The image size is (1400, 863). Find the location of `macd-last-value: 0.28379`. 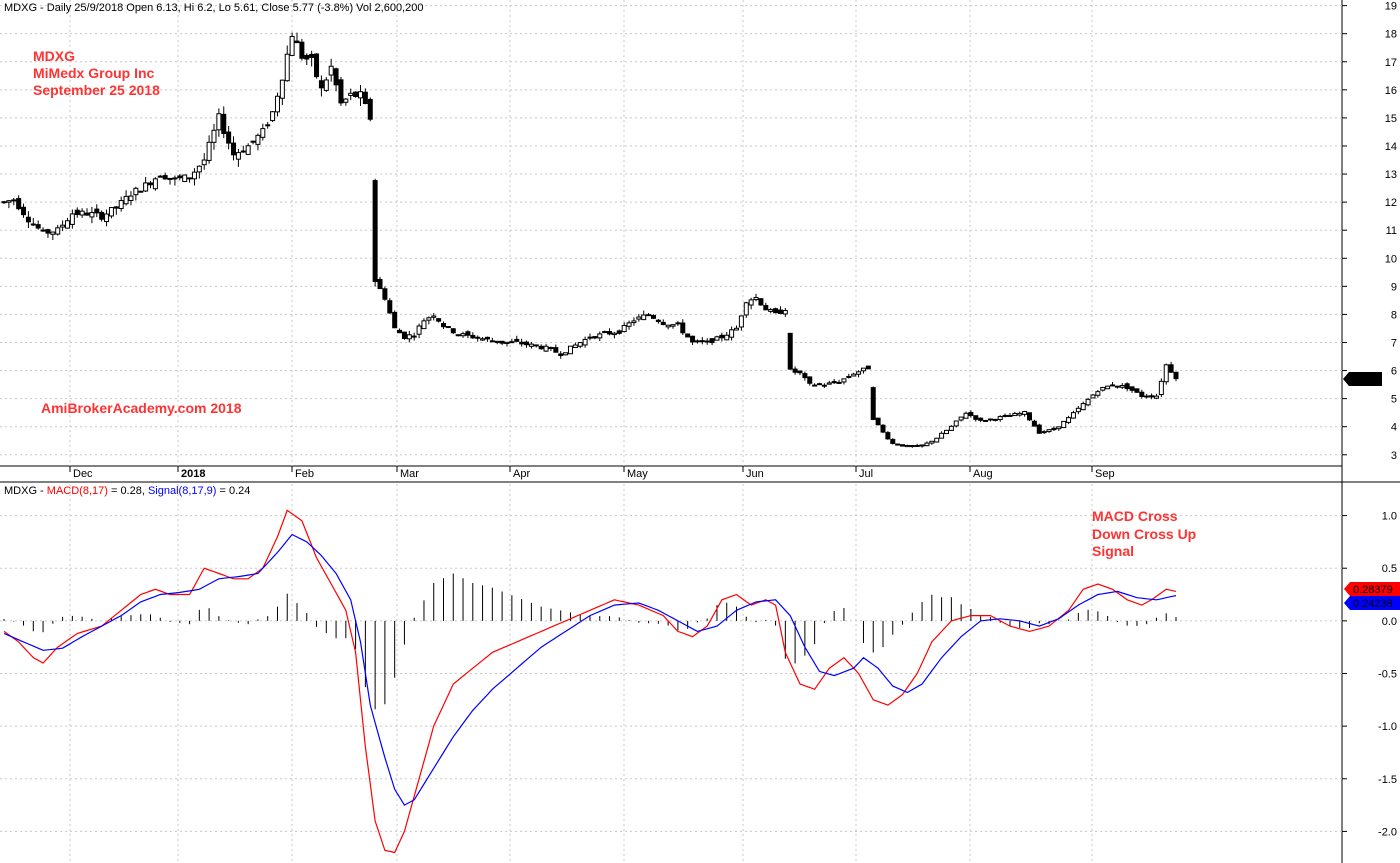

macd-last-value: 0.28379 is located at coordinates (1373, 590).